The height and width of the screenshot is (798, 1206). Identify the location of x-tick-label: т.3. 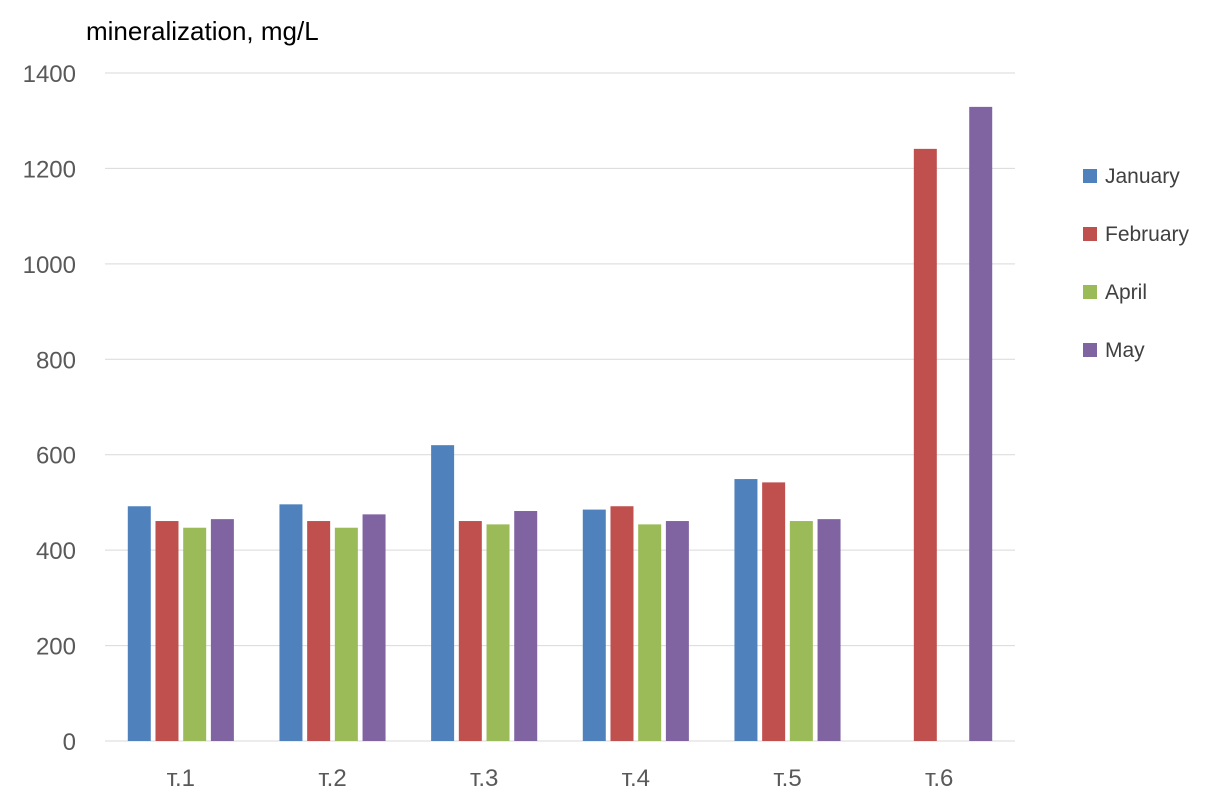
(484, 778).